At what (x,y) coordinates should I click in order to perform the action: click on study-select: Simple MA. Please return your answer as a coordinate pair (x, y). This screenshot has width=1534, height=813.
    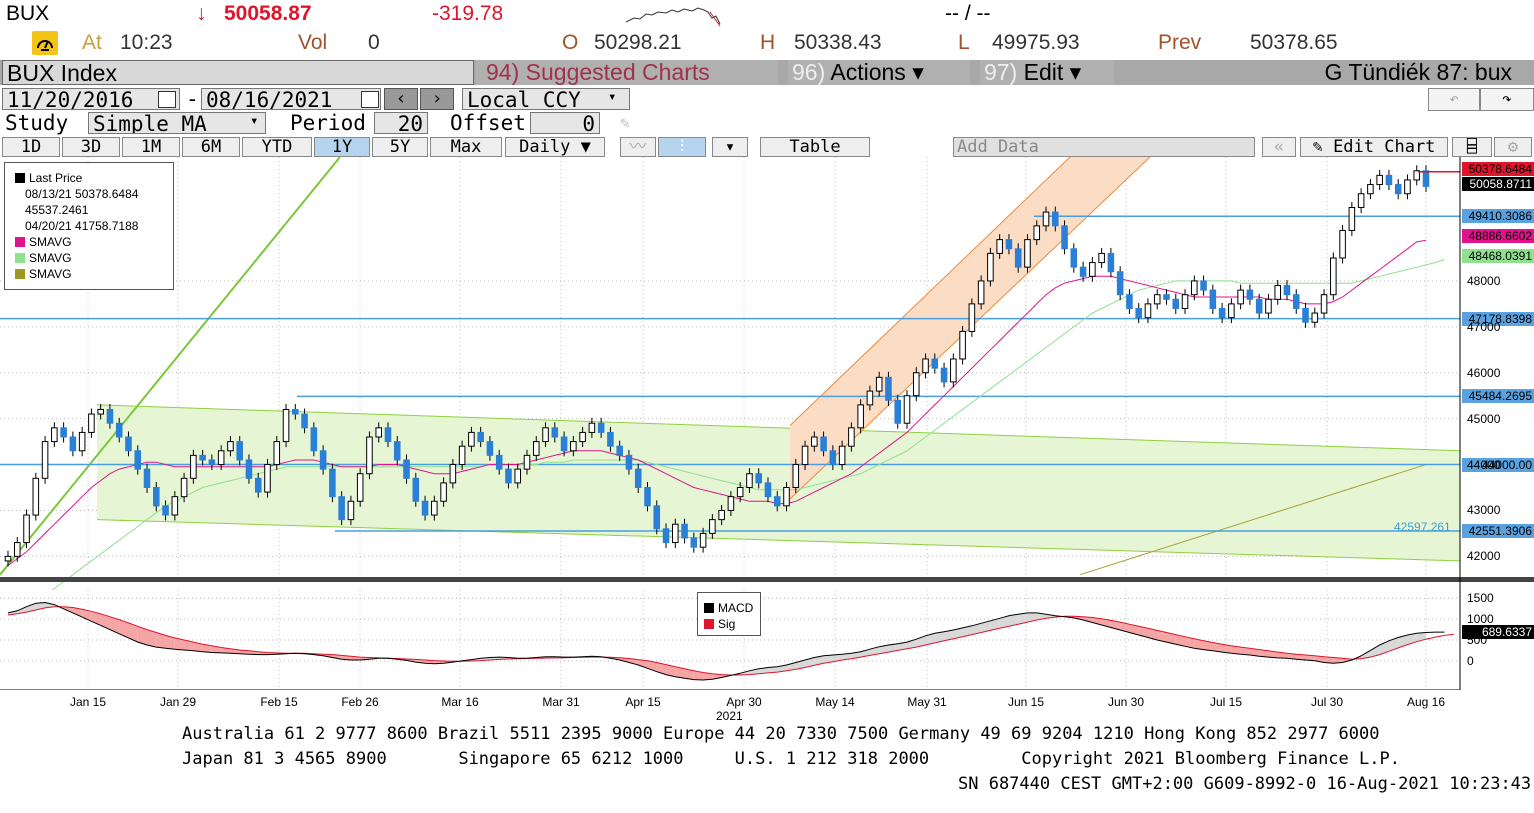
    Looking at the image, I should click on (177, 123).